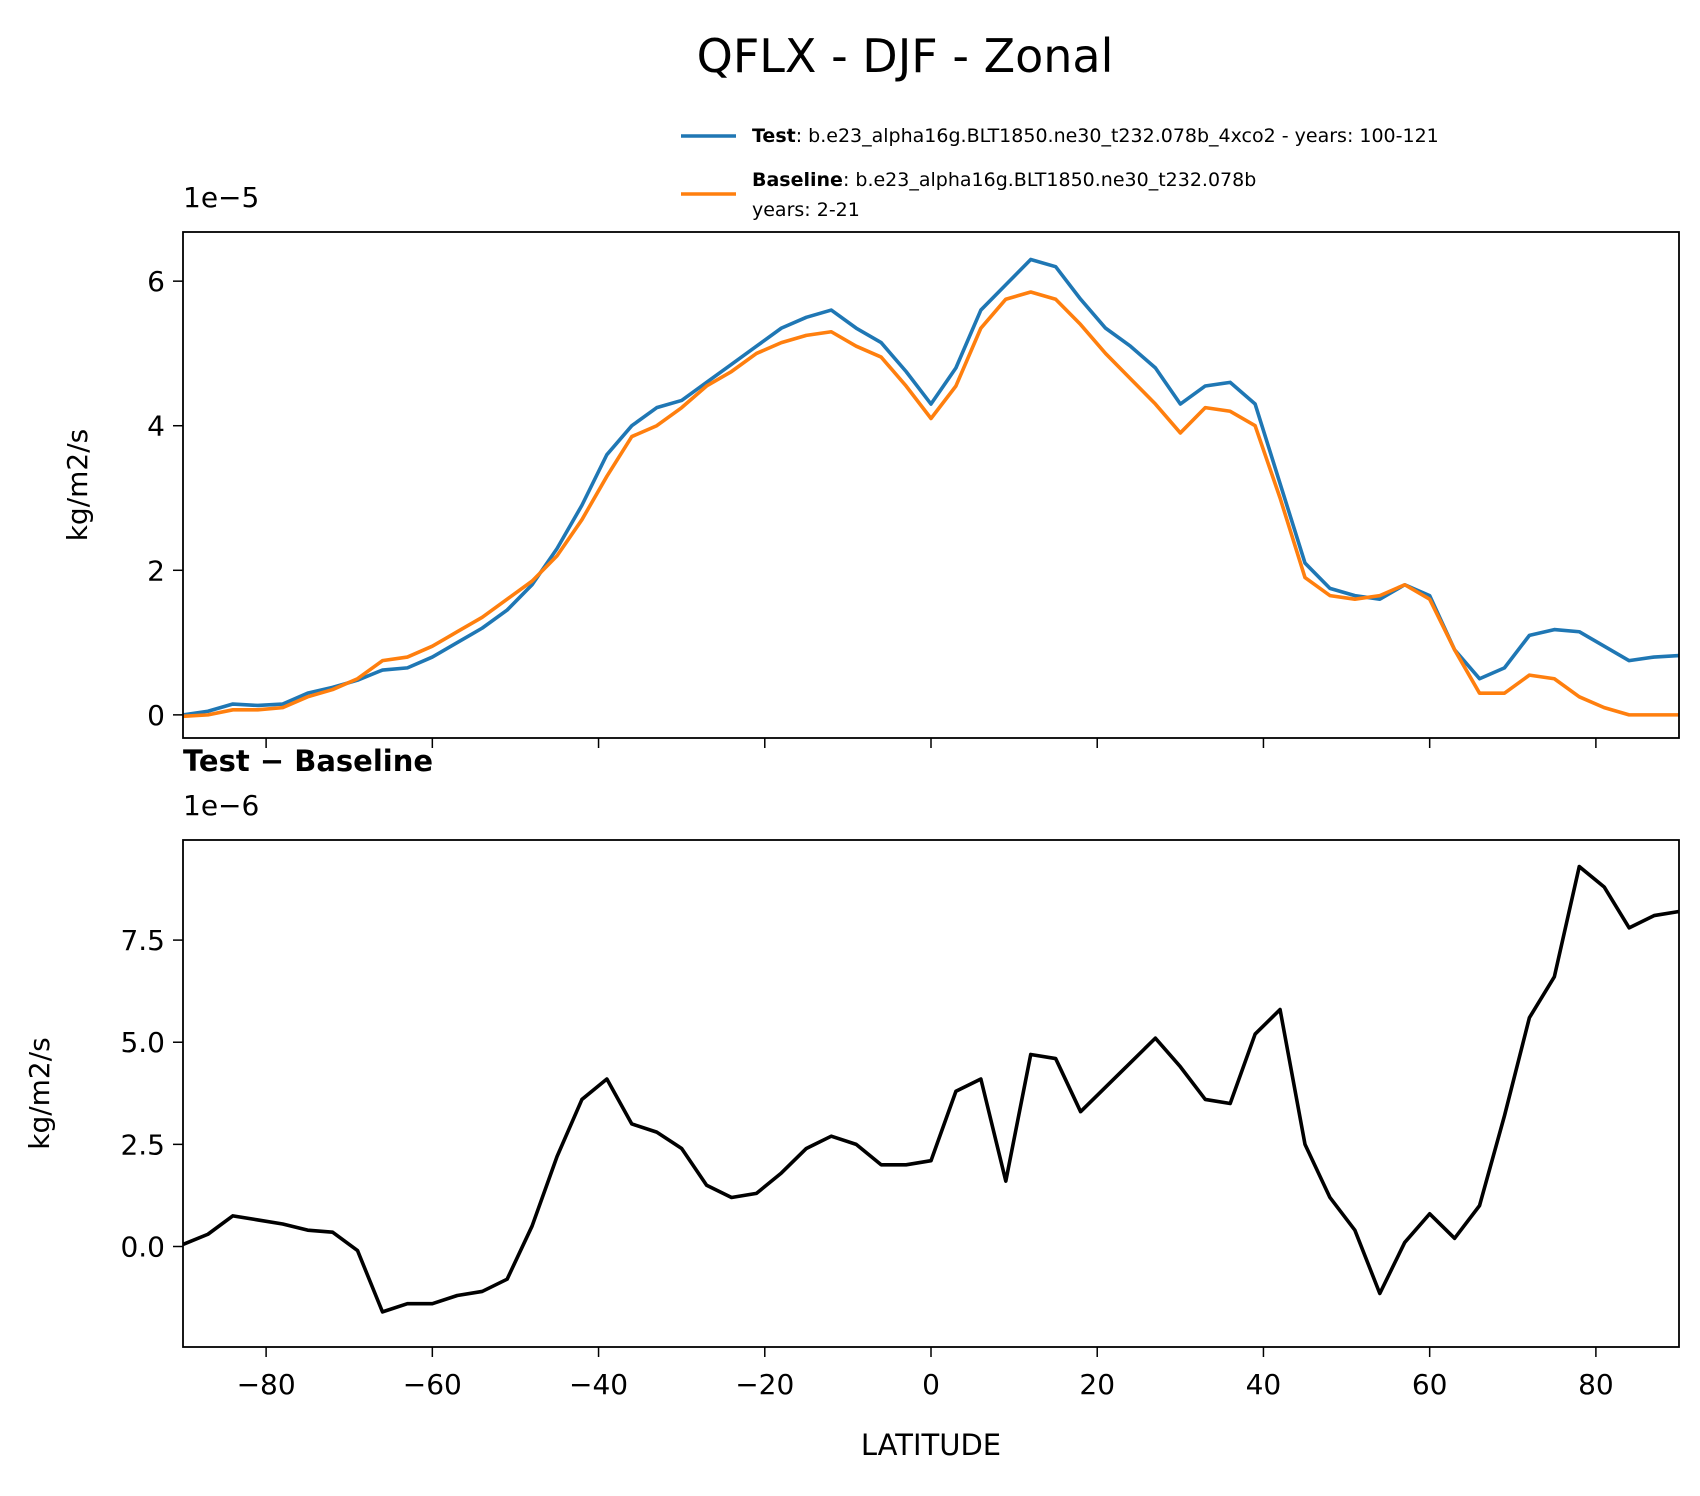 Image resolution: width=1700 pixels, height=1496 pixels. I want to click on y-offset-label: 1e−5, so click(221, 197).